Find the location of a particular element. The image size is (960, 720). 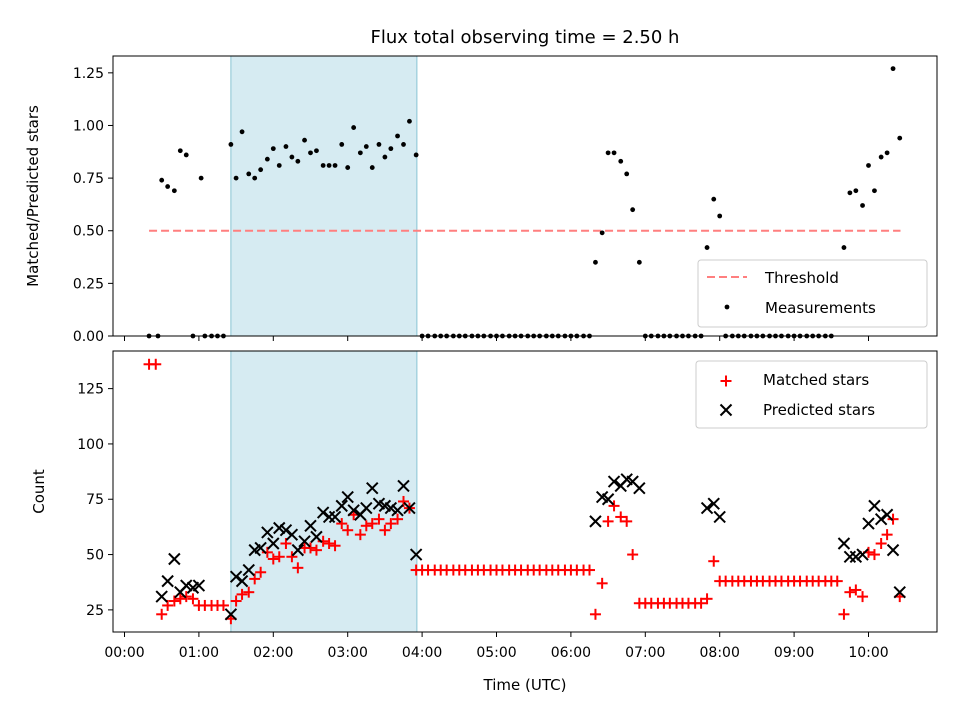

ratio-y-ticks: 0.00 0.25 0.50 0.75 1.00 1.25 is located at coordinates (93, 205).